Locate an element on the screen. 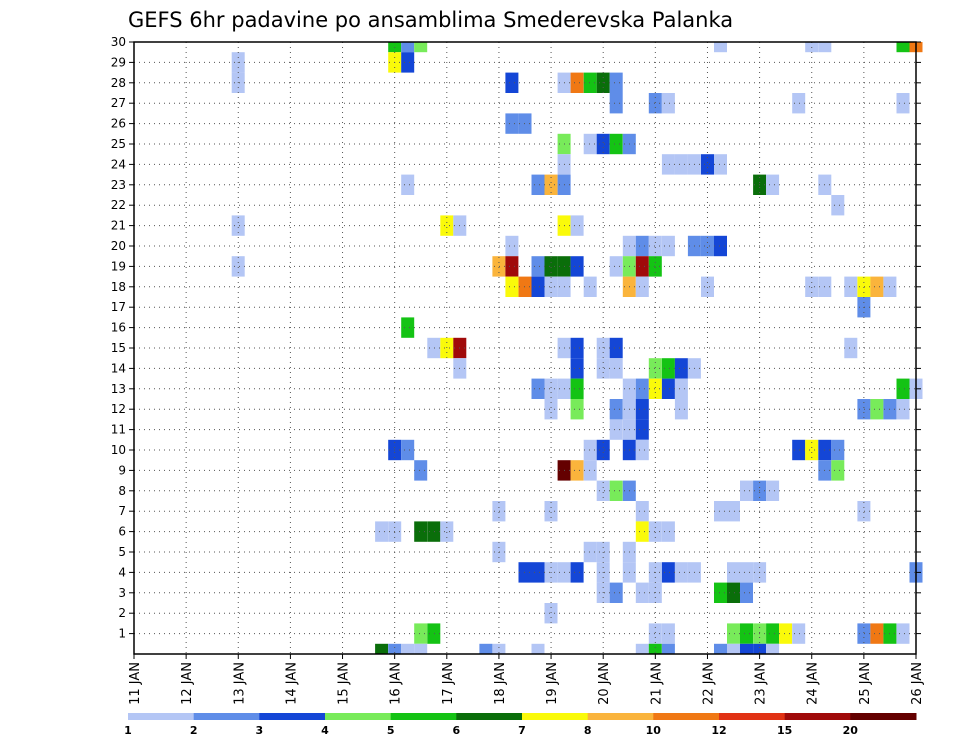 The height and width of the screenshot is (742, 960). y-tick-label: 18 is located at coordinates (118, 287).